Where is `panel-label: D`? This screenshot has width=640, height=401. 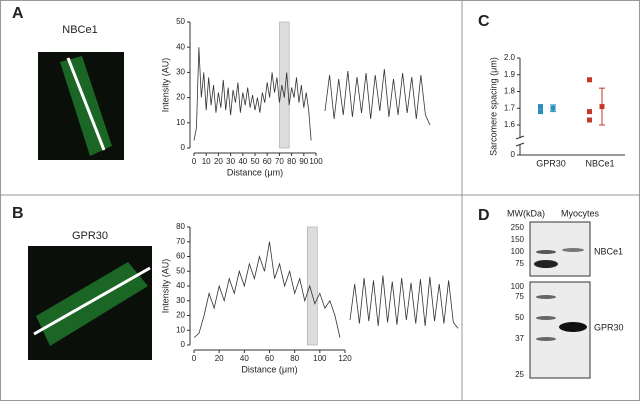
panel-label: D is located at coordinates (484, 215).